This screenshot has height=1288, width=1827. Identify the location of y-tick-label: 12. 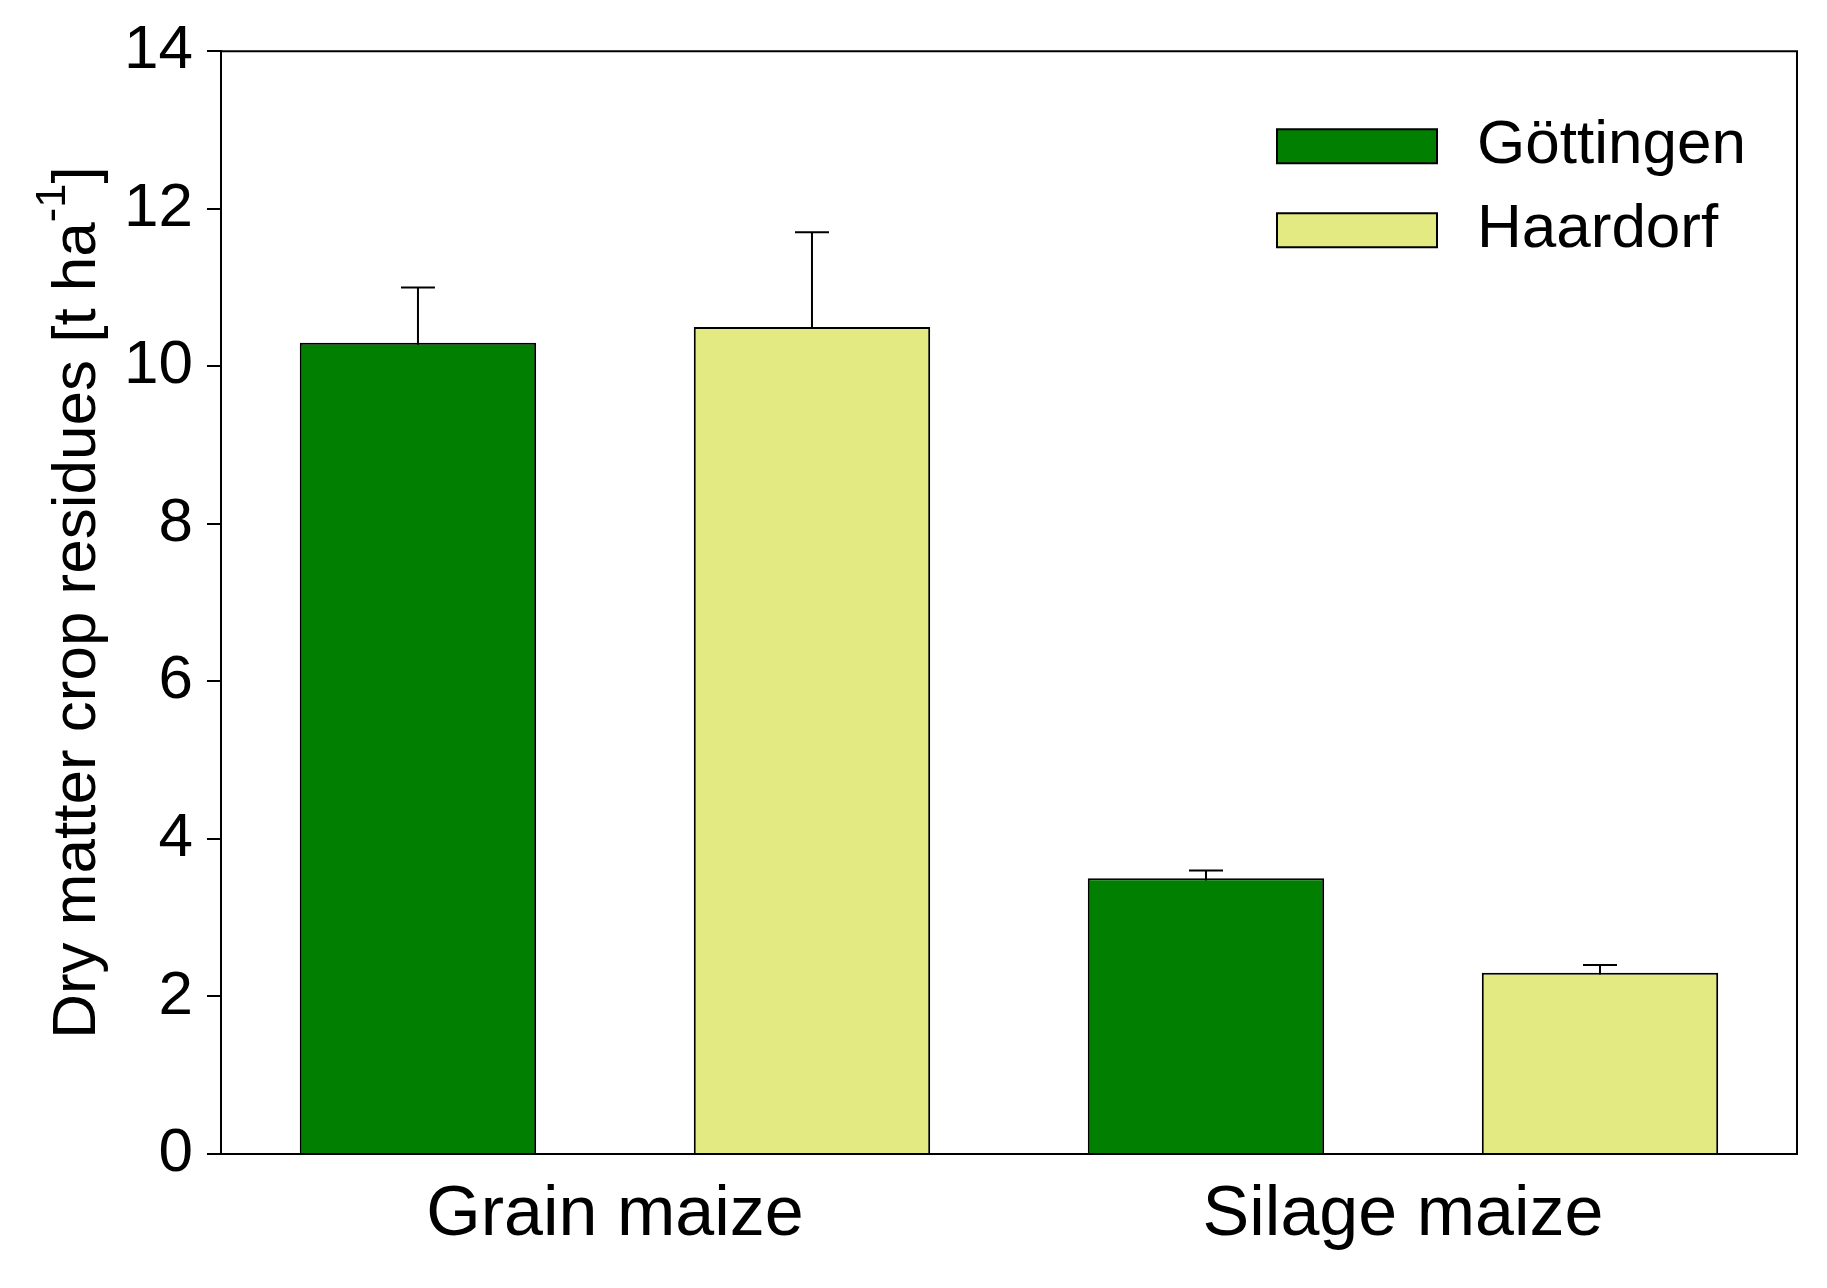
(158, 204).